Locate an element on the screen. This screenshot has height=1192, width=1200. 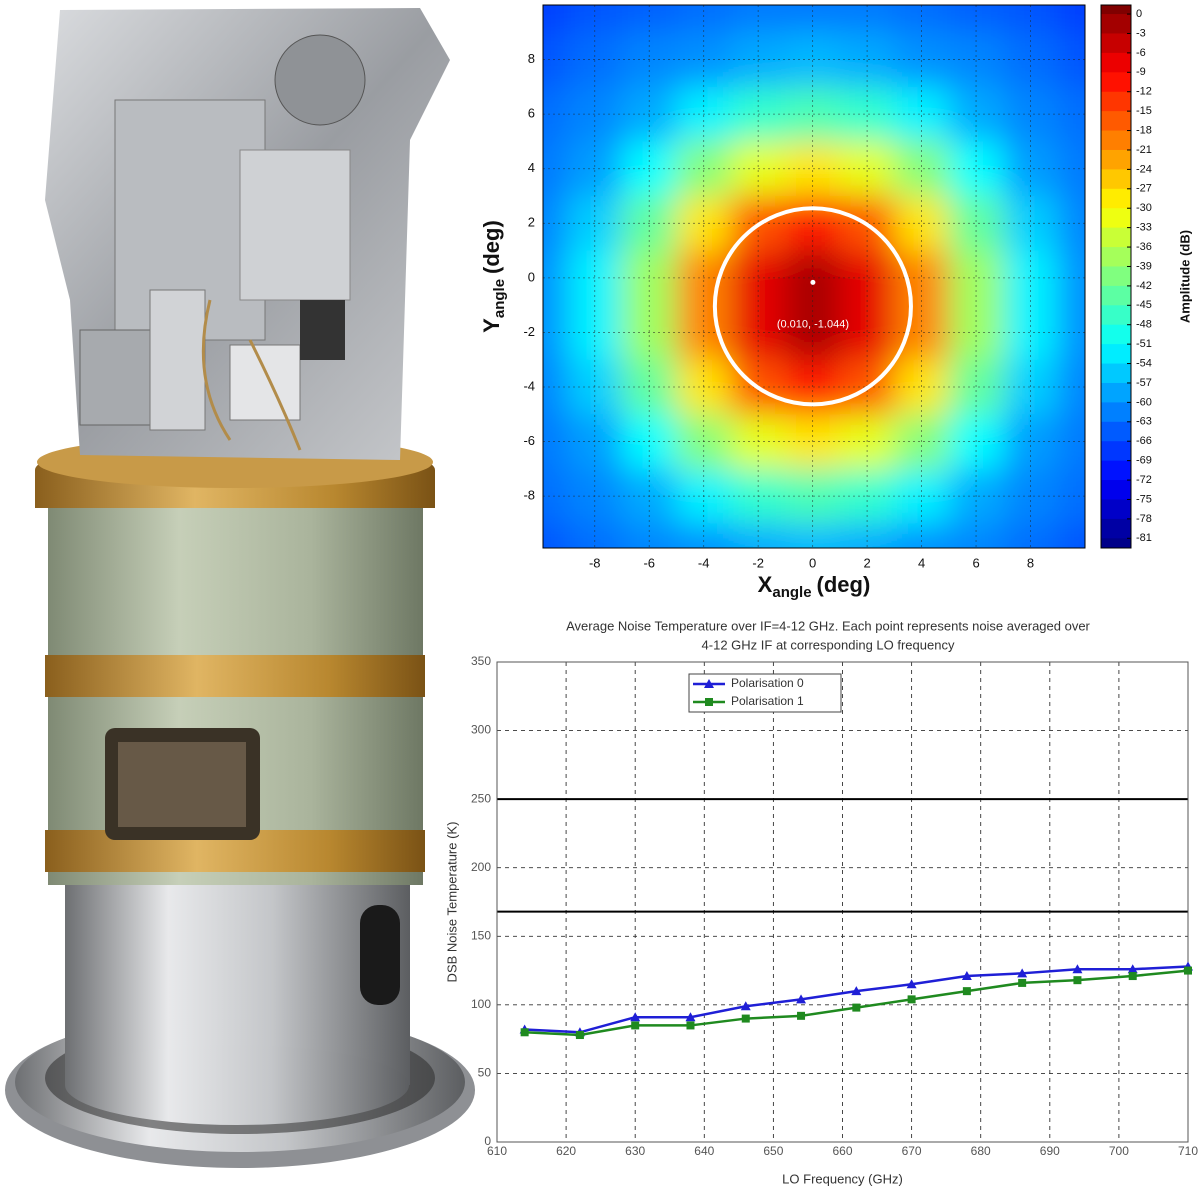
x-axis-label-sub: angle is located at coordinates (791, 592).